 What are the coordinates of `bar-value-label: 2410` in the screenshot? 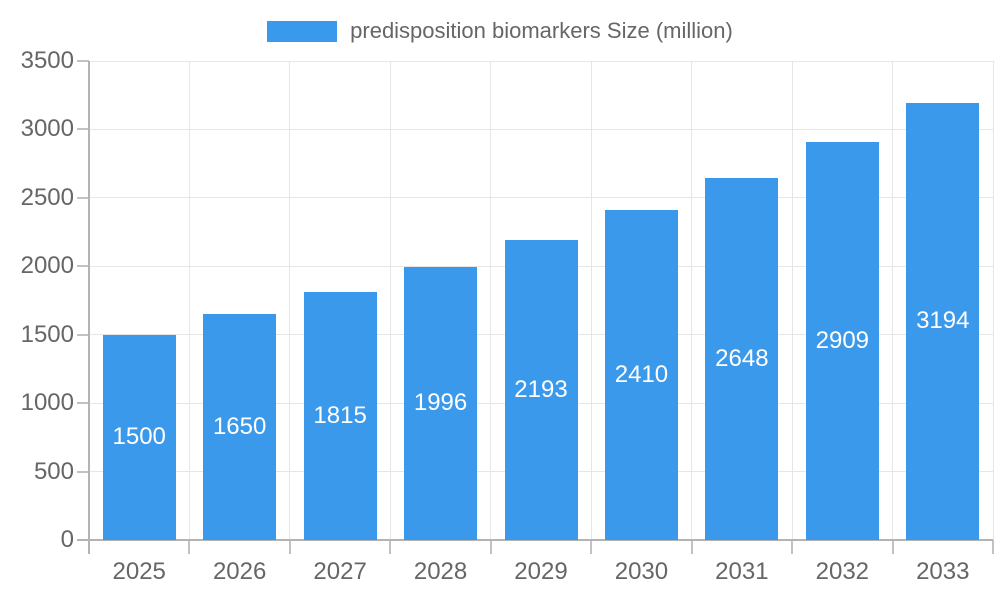 It's located at (641, 375).